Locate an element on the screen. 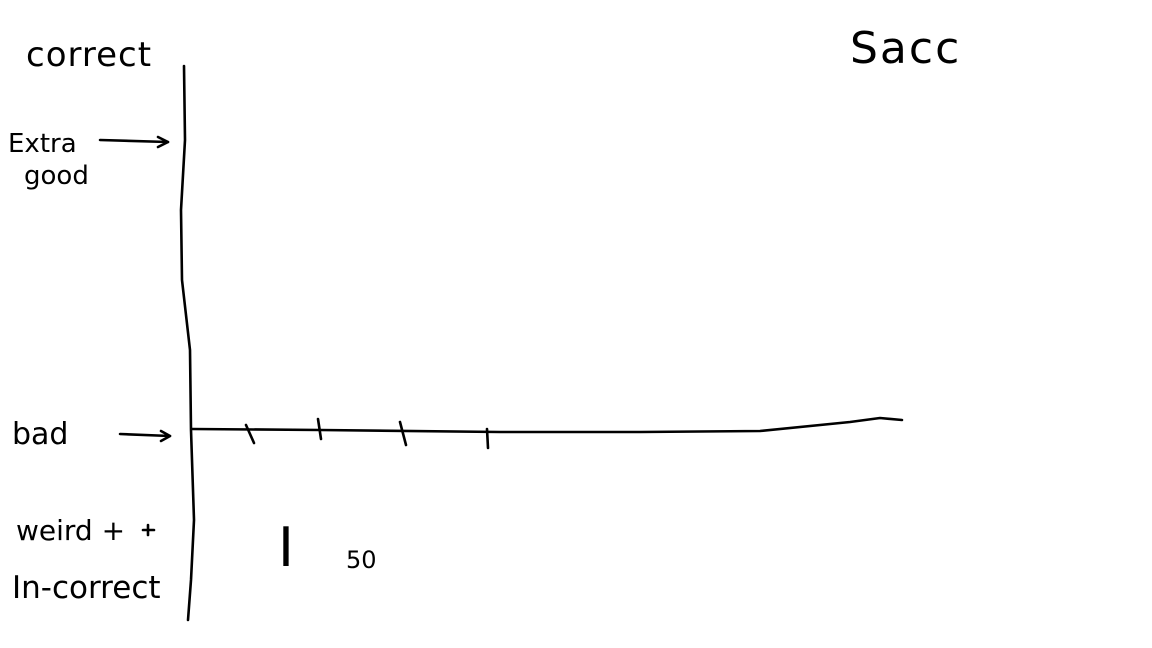 The image size is (1152, 648). x-annotation-sub: 50 is located at coordinates (361, 560).